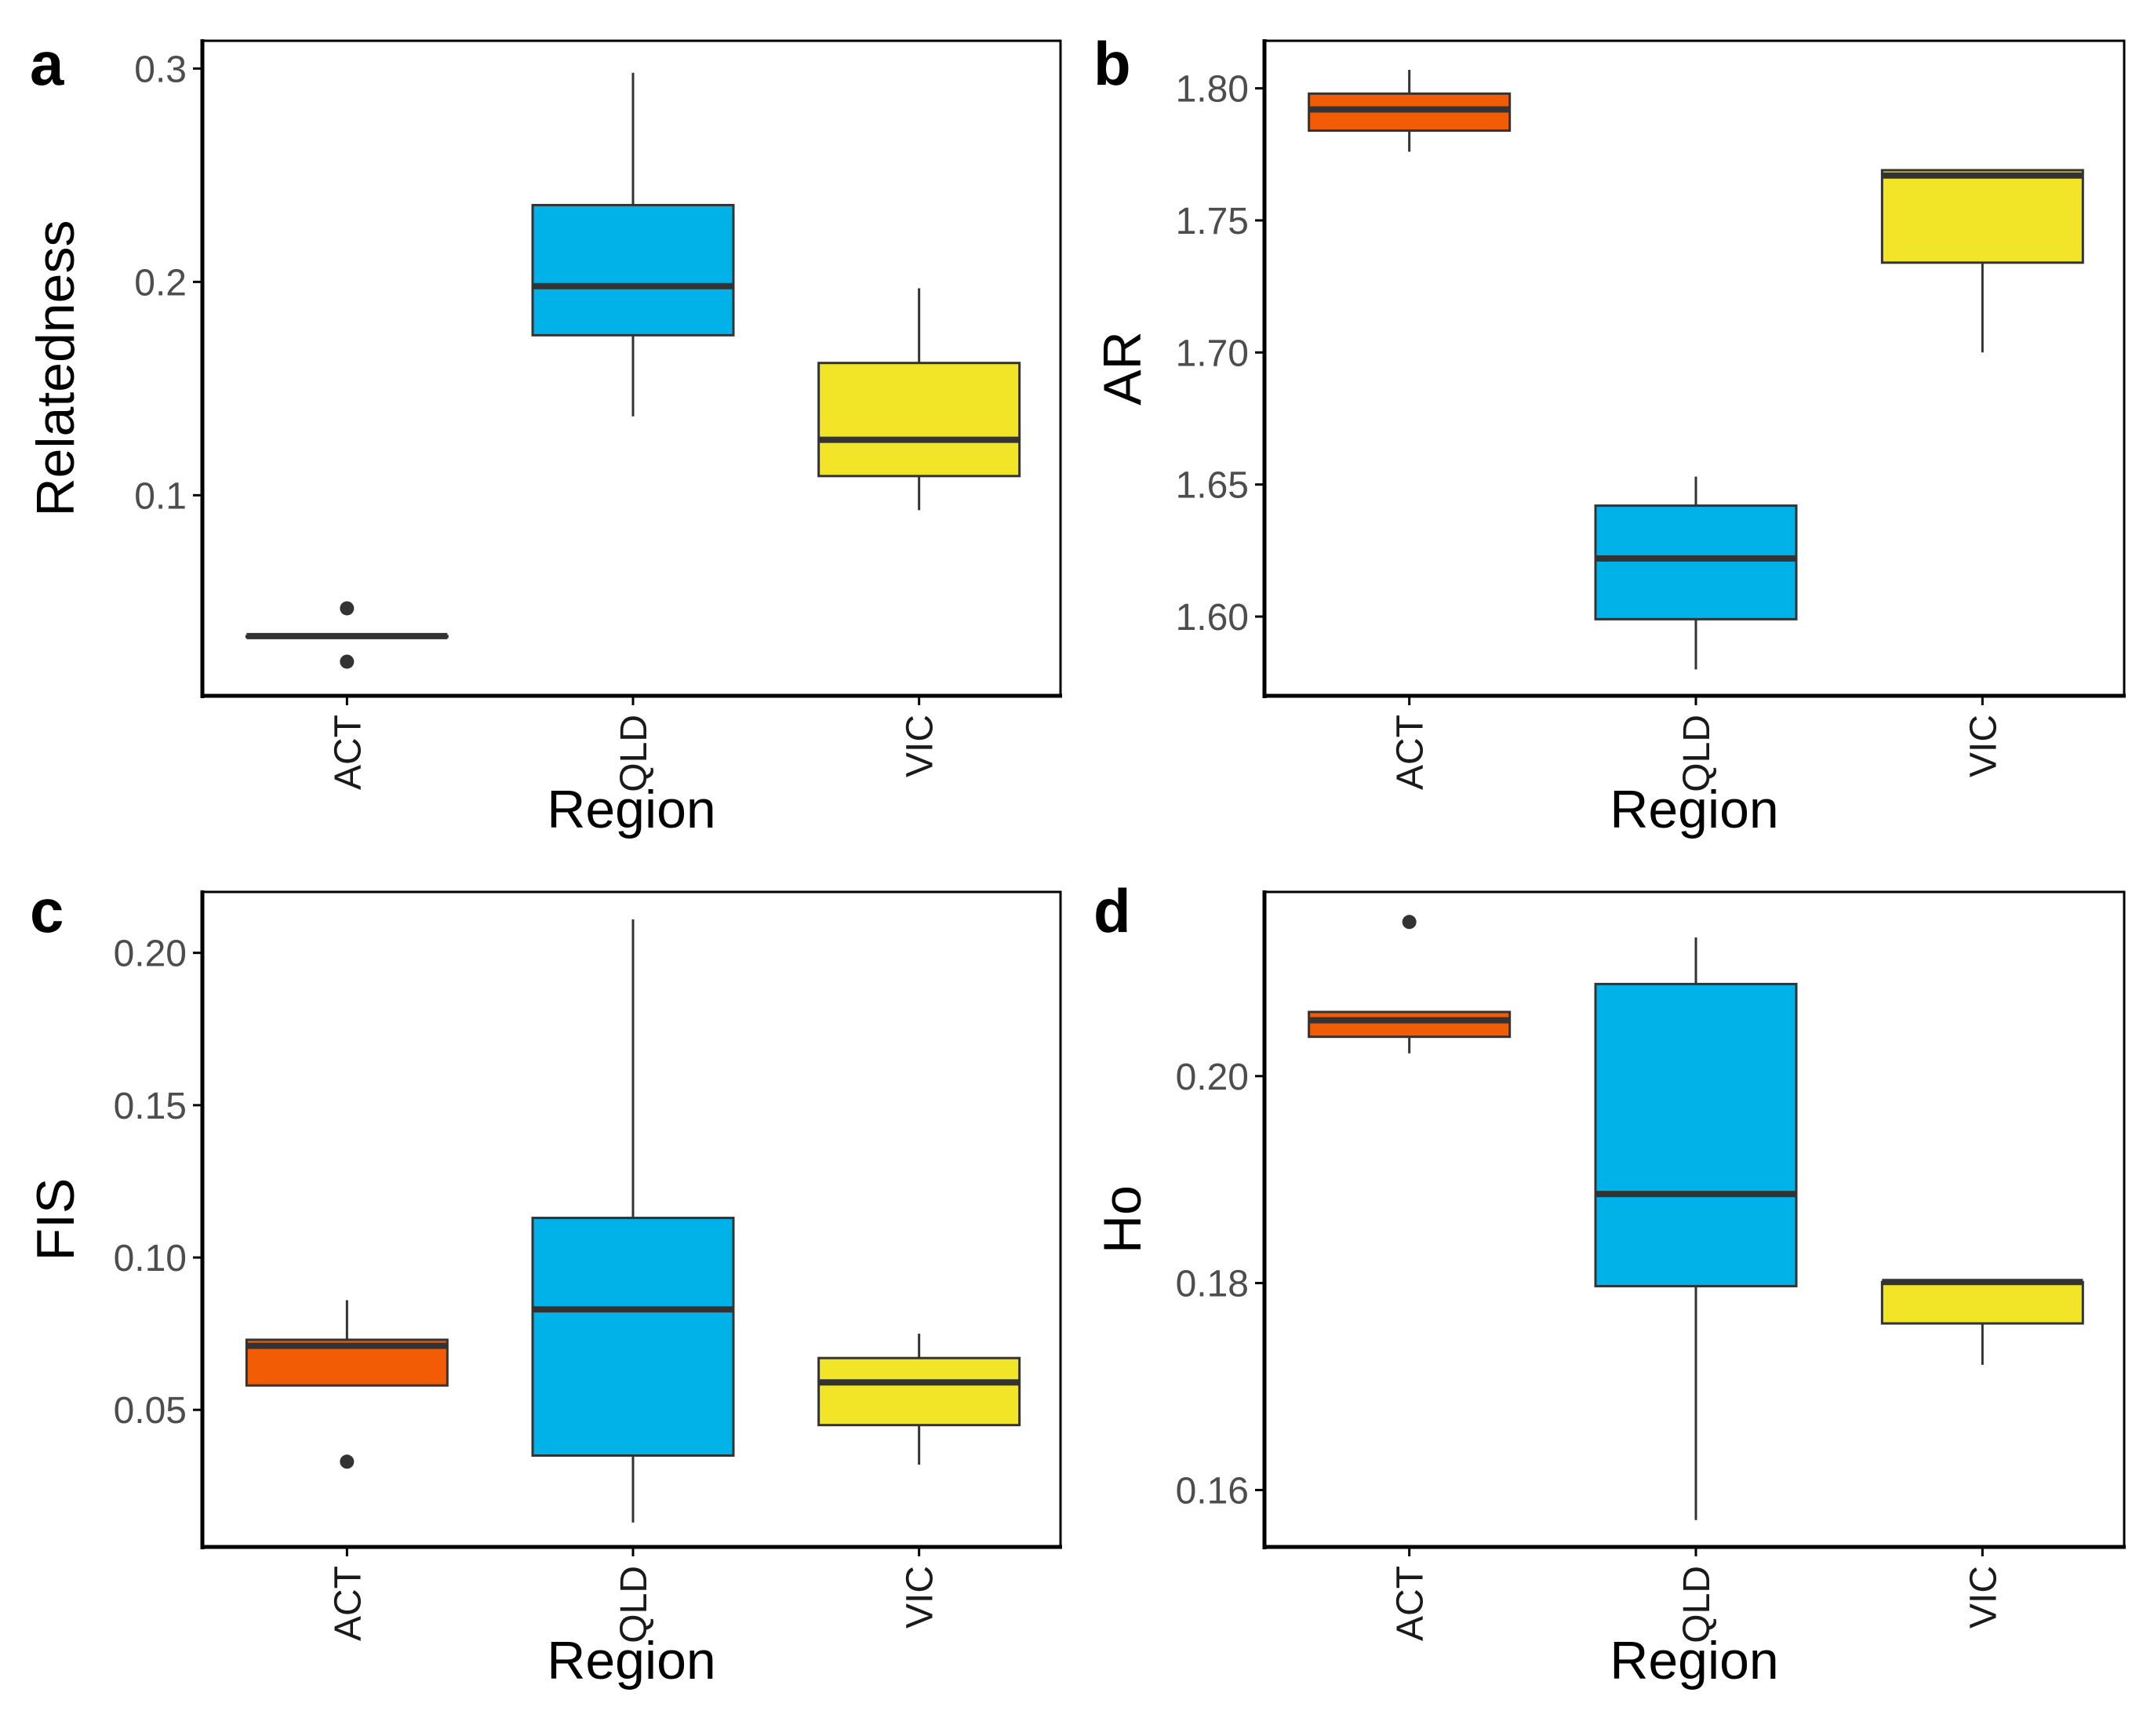 The image size is (2143, 1736). Describe the element at coordinates (1112, 63) in the screenshot. I see `panel-letter: b` at that location.